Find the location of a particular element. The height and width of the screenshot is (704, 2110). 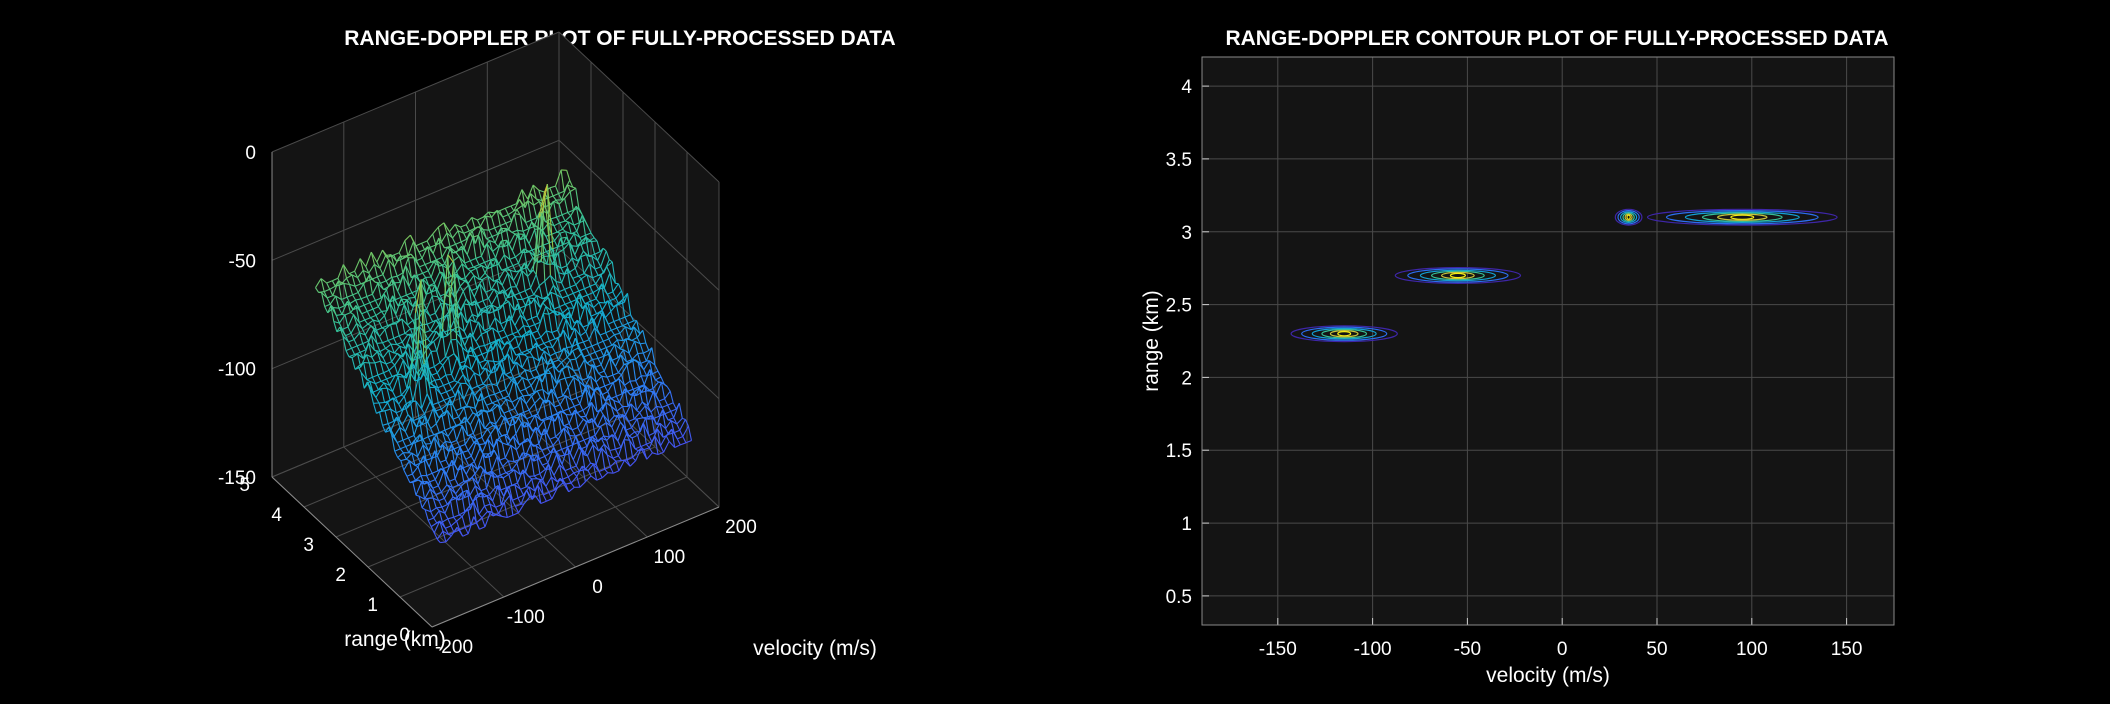

surface-x-tick-label: -100 is located at coordinates (526, 617).